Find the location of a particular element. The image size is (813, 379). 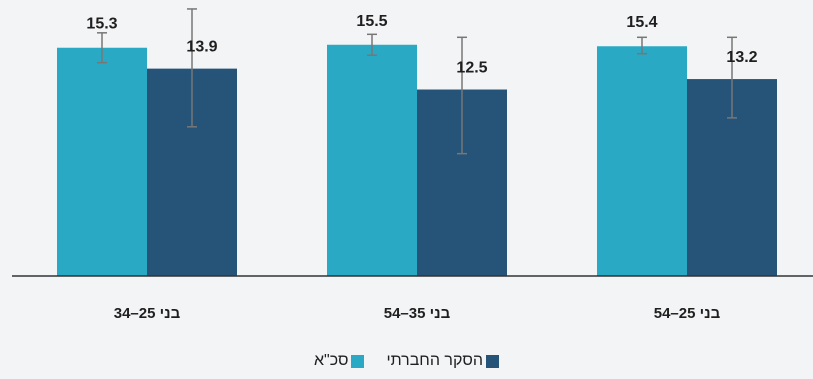

legend-item-lfs: סכ"א is located at coordinates (339, 361).